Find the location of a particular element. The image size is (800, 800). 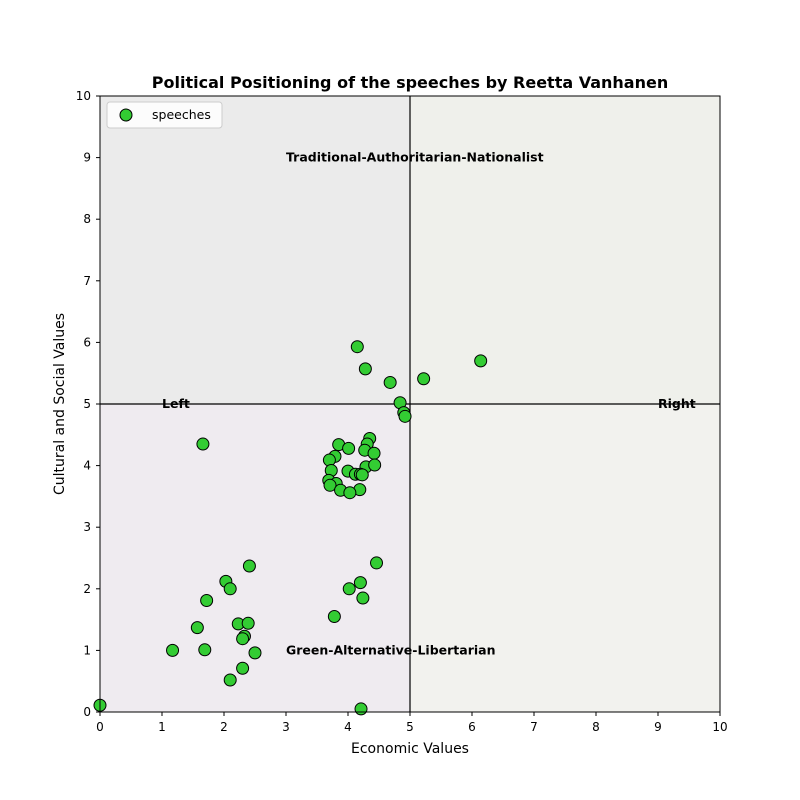

annotation-right: Right is located at coordinates (677, 403).